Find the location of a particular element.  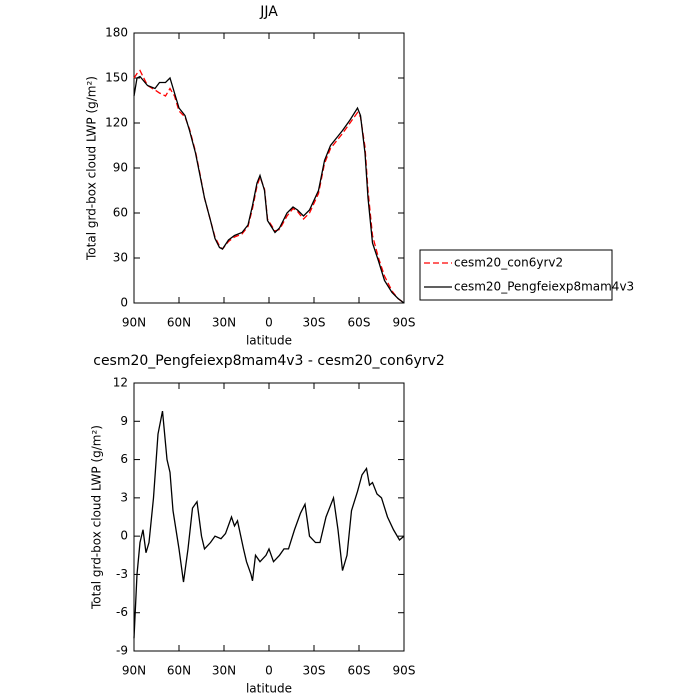

y-tick-label: -6 is located at coordinates (122, 612).